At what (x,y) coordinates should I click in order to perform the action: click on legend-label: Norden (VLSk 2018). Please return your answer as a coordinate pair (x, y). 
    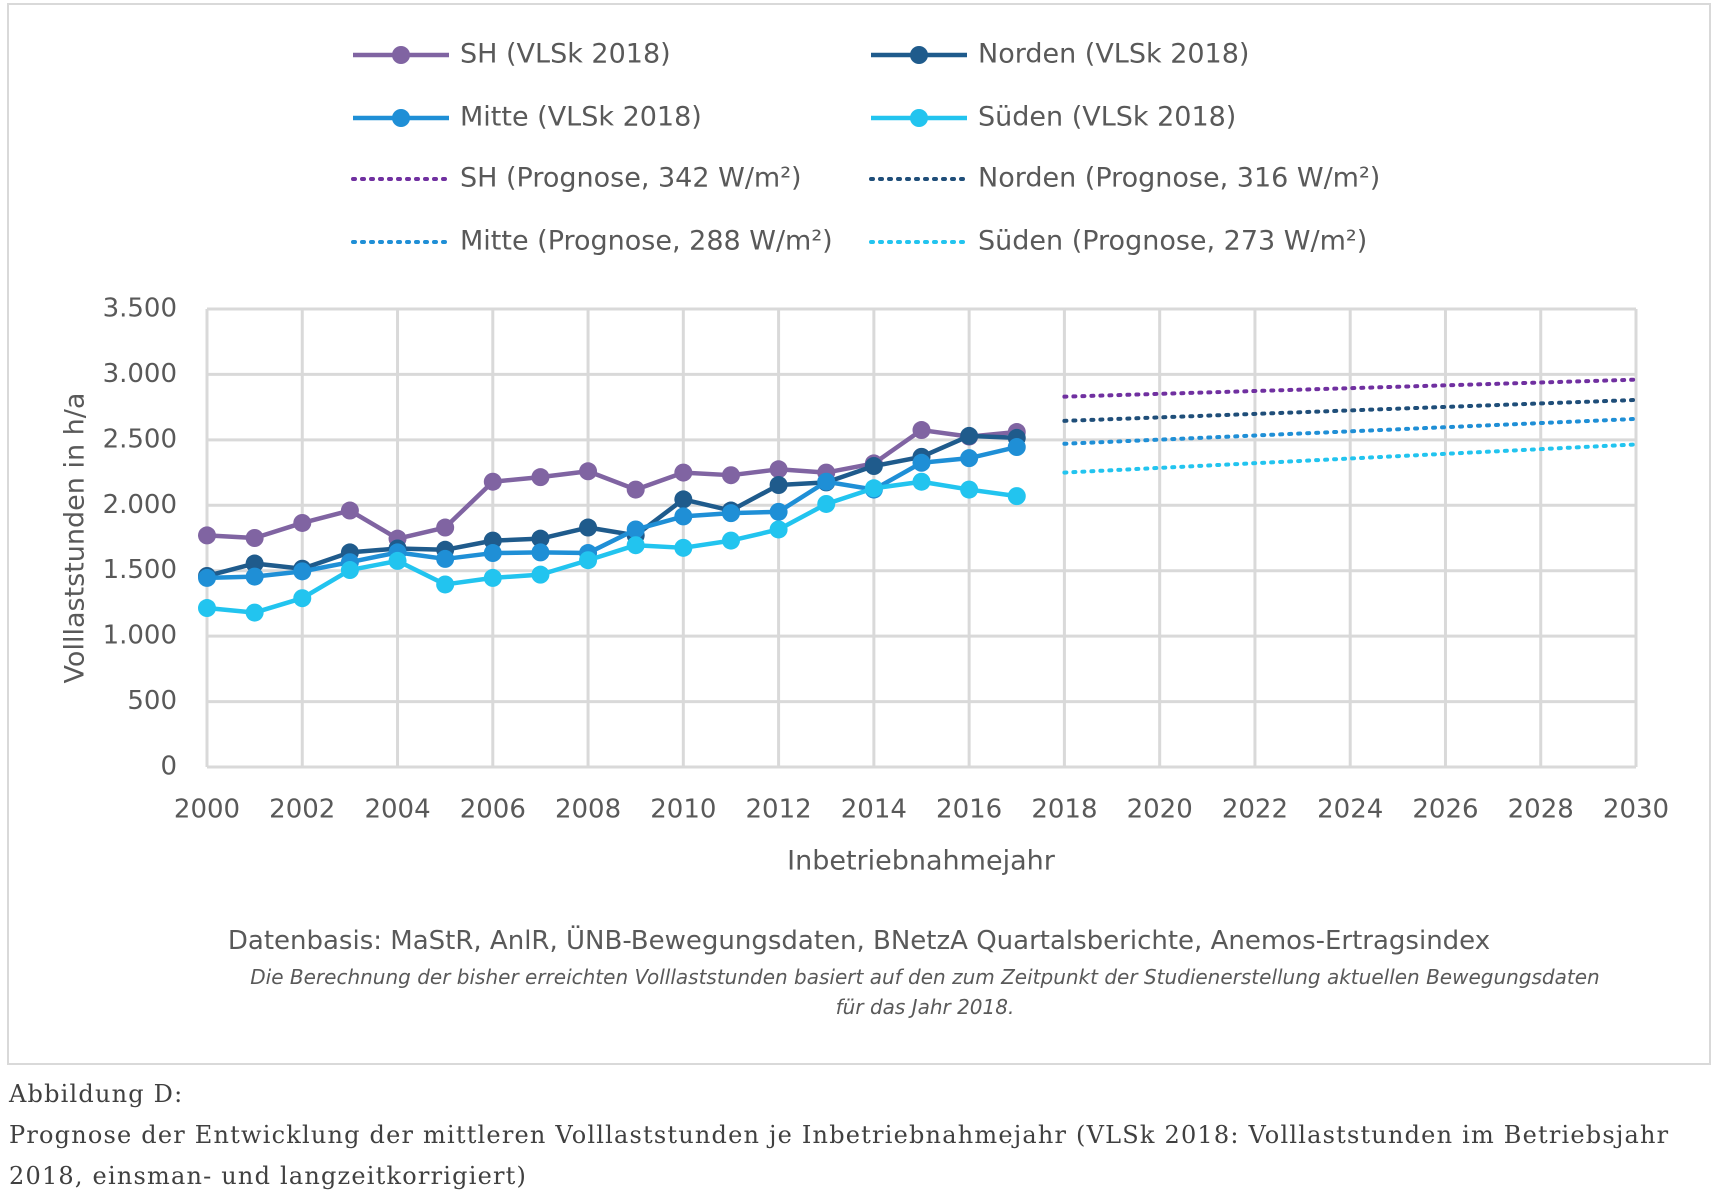
    Looking at the image, I should click on (1113, 54).